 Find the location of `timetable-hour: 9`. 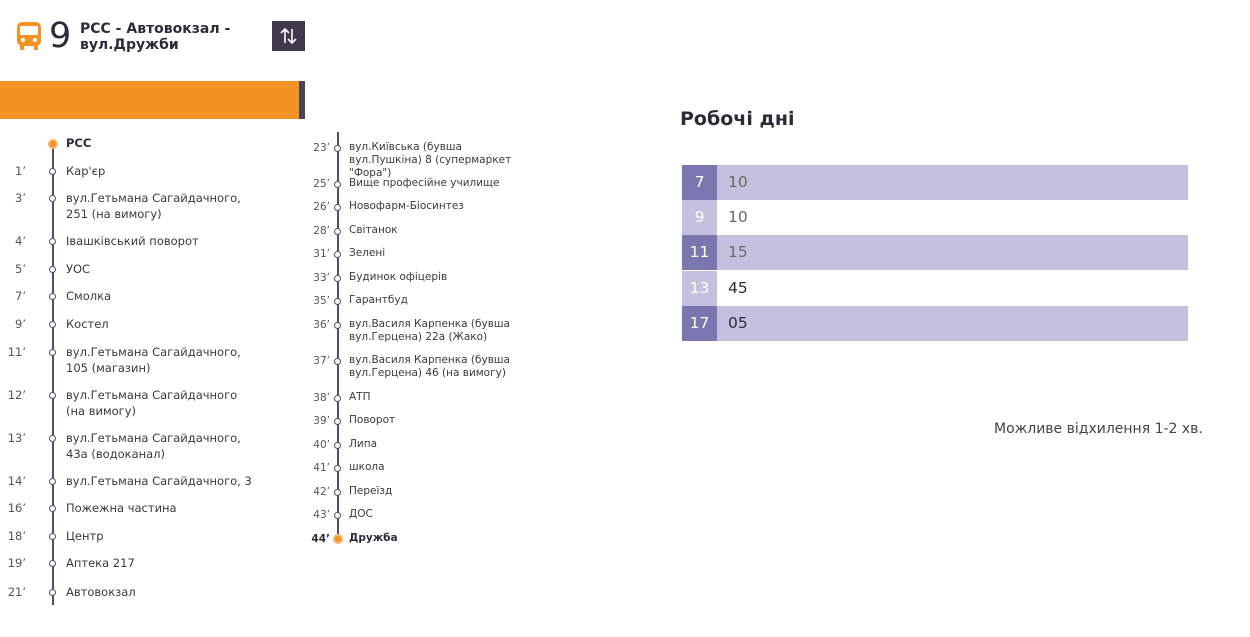

timetable-hour: 9 is located at coordinates (699, 217).